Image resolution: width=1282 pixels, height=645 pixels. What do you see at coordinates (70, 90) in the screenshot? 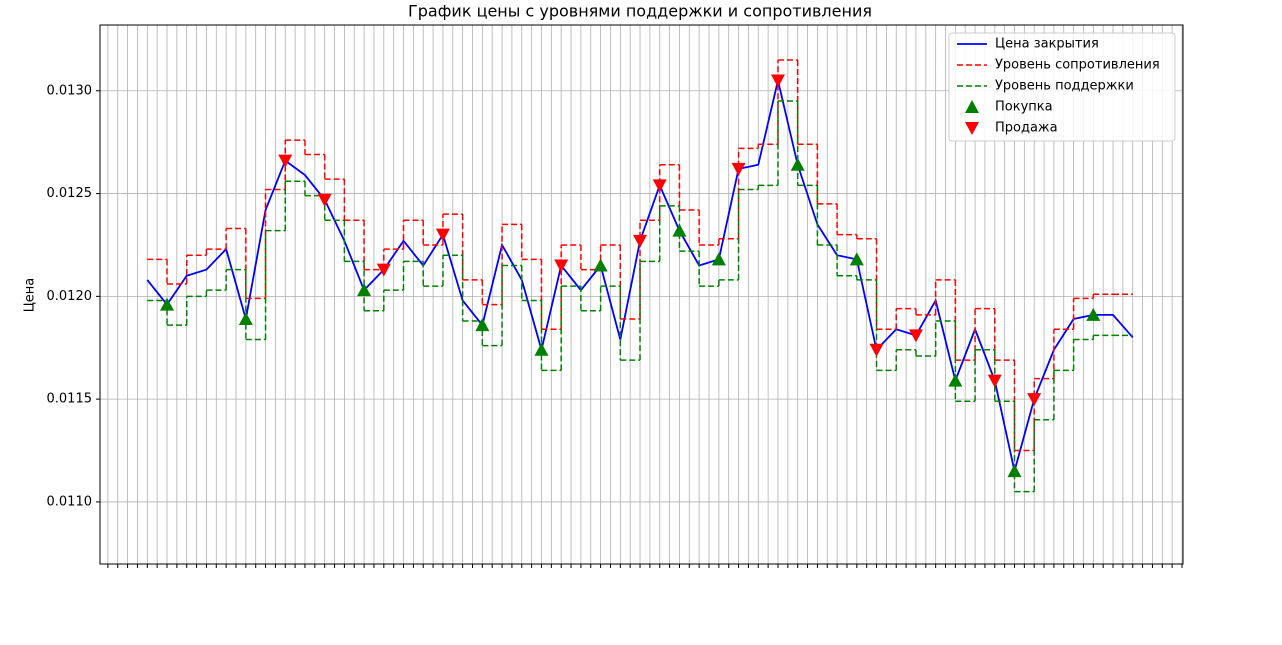
I see `y-tick-label: 0.0130` at bounding box center [70, 90].